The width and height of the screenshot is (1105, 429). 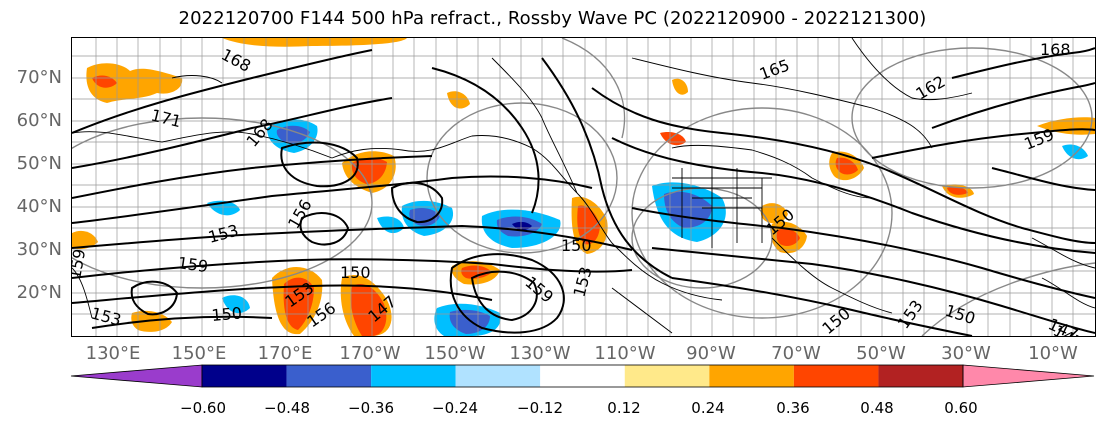 I want to click on lon-label-170e: 170°E, so click(x=285, y=353).